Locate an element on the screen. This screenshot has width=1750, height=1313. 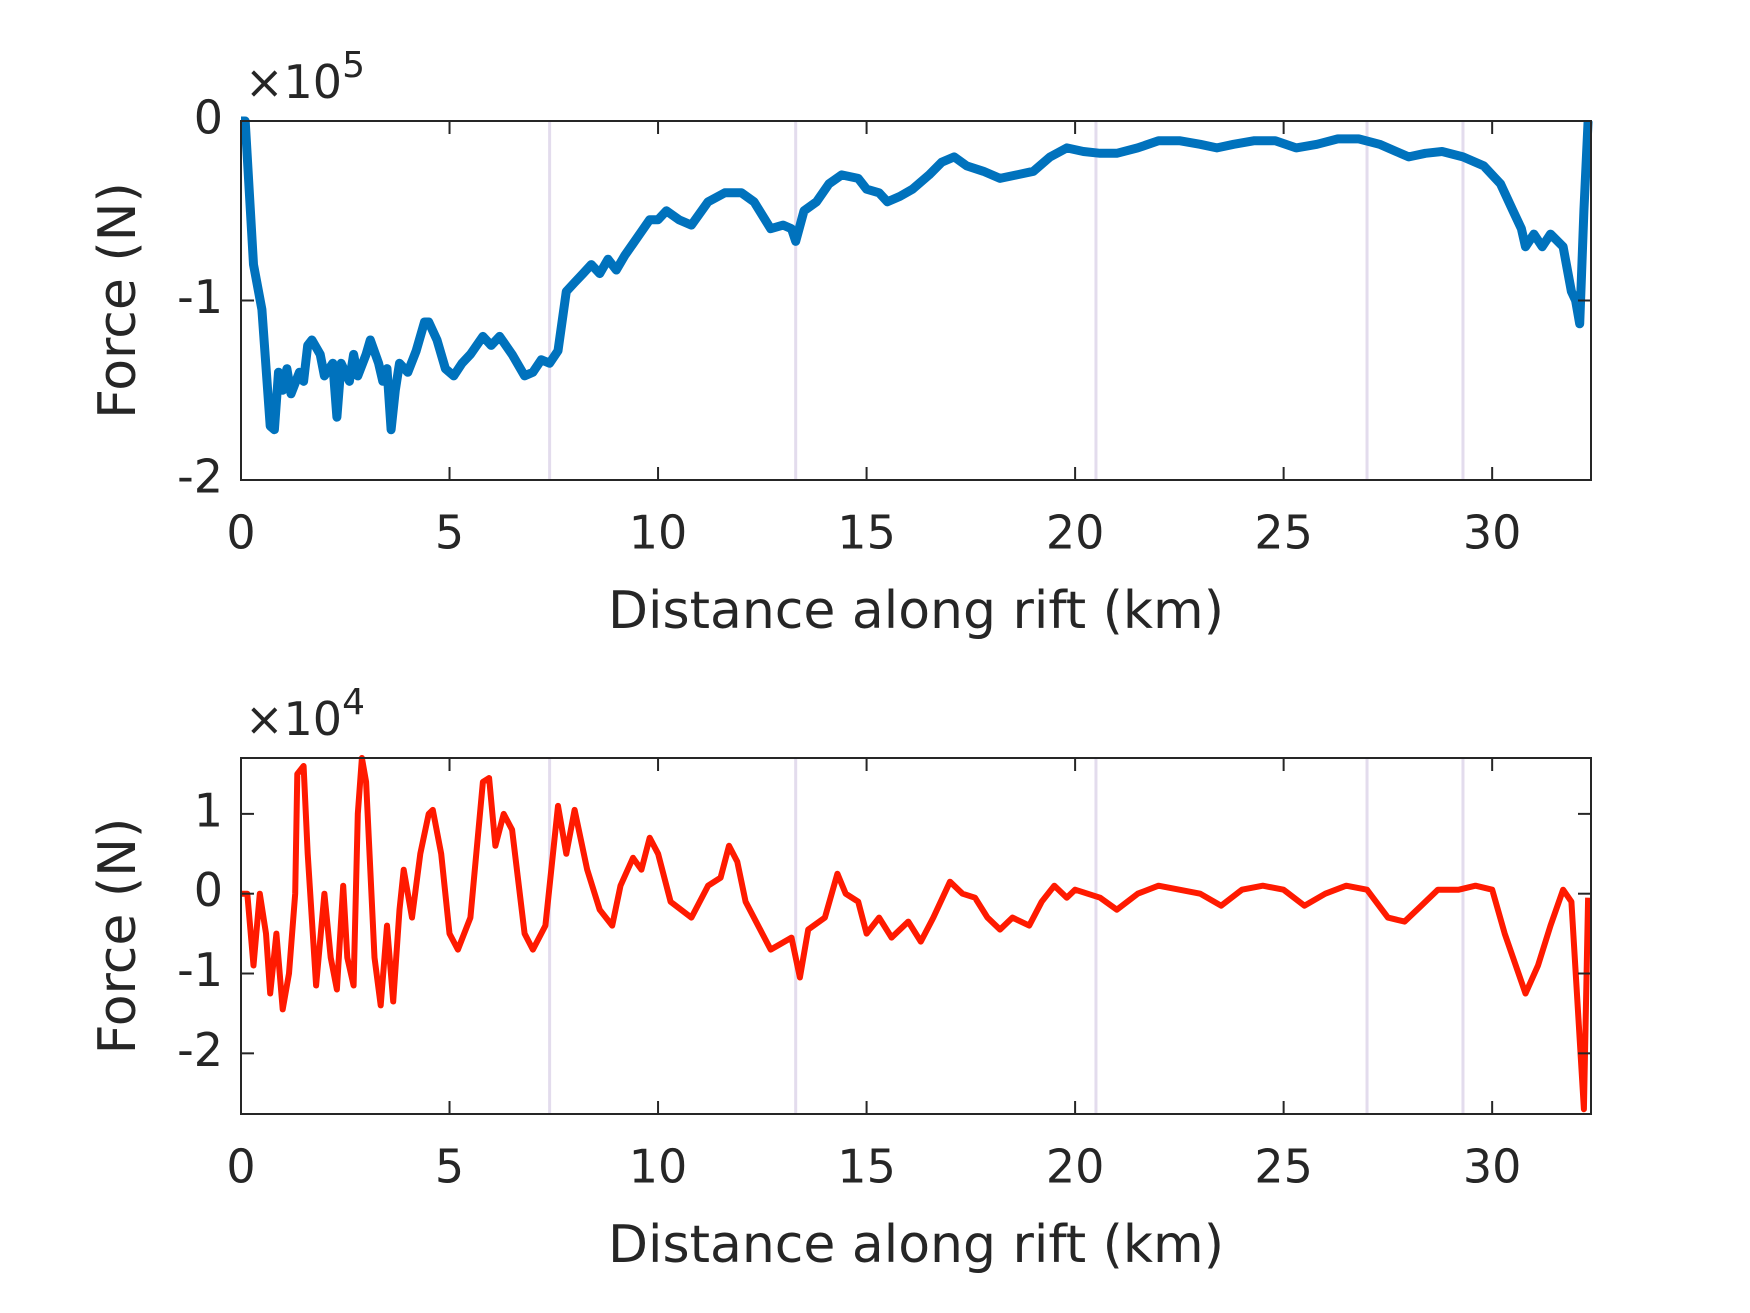
y-tick-label: 1 is located at coordinates (208, 810).